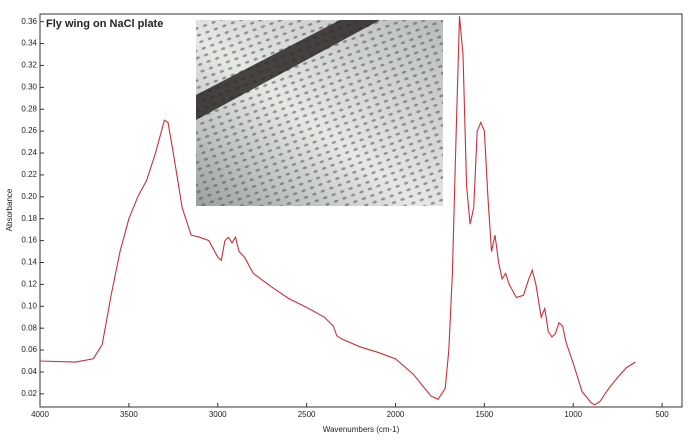 The image size is (697, 439). Describe the element at coordinates (29, 174) in the screenshot. I see `y-tick-label: 0.22` at that location.